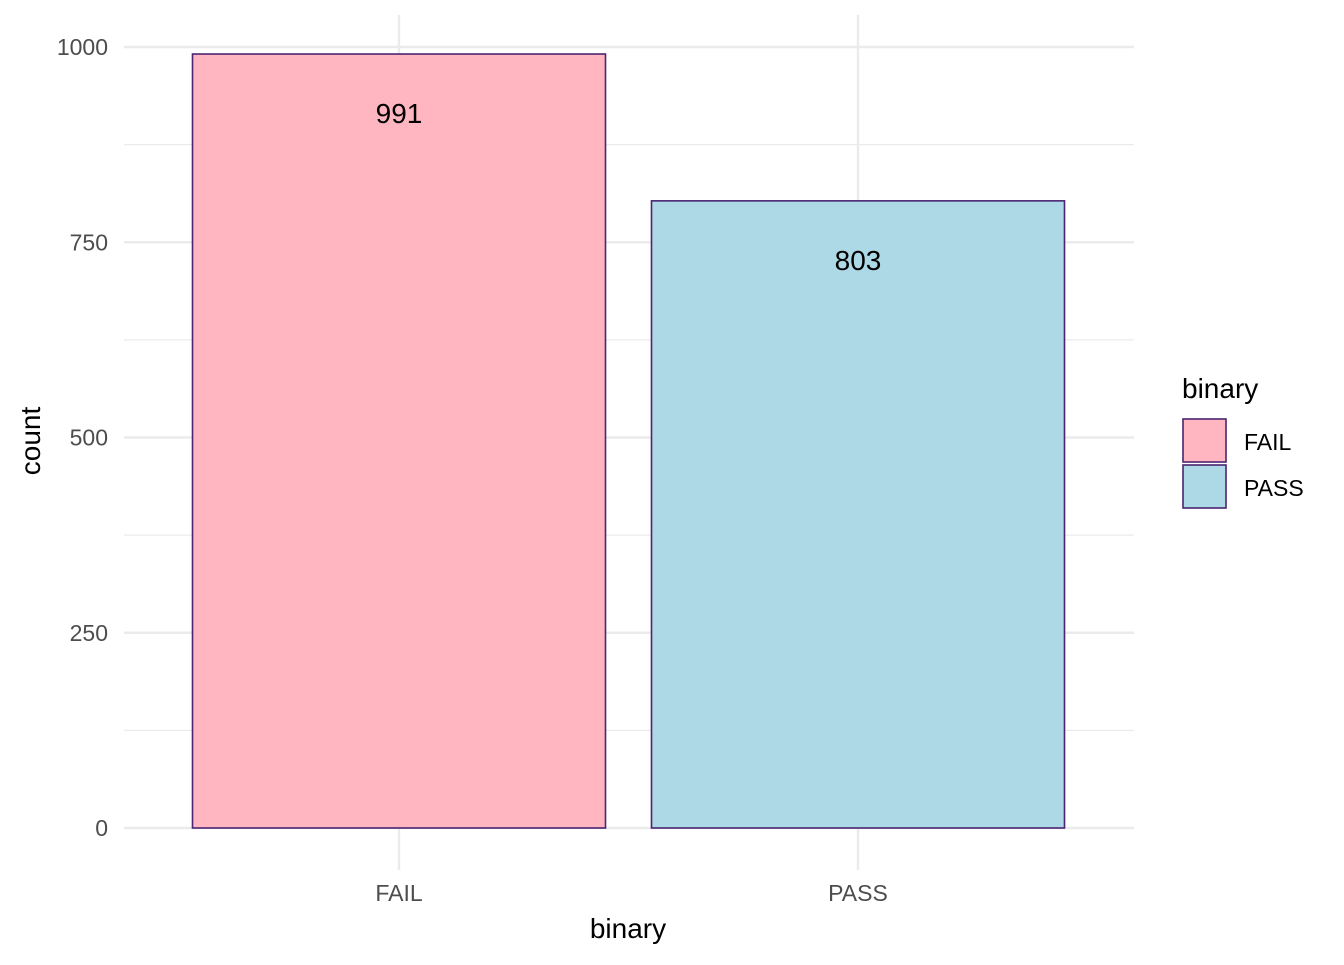 The image size is (1344, 965). I want to click on legend-label-fail: FAIL, so click(1268, 442).